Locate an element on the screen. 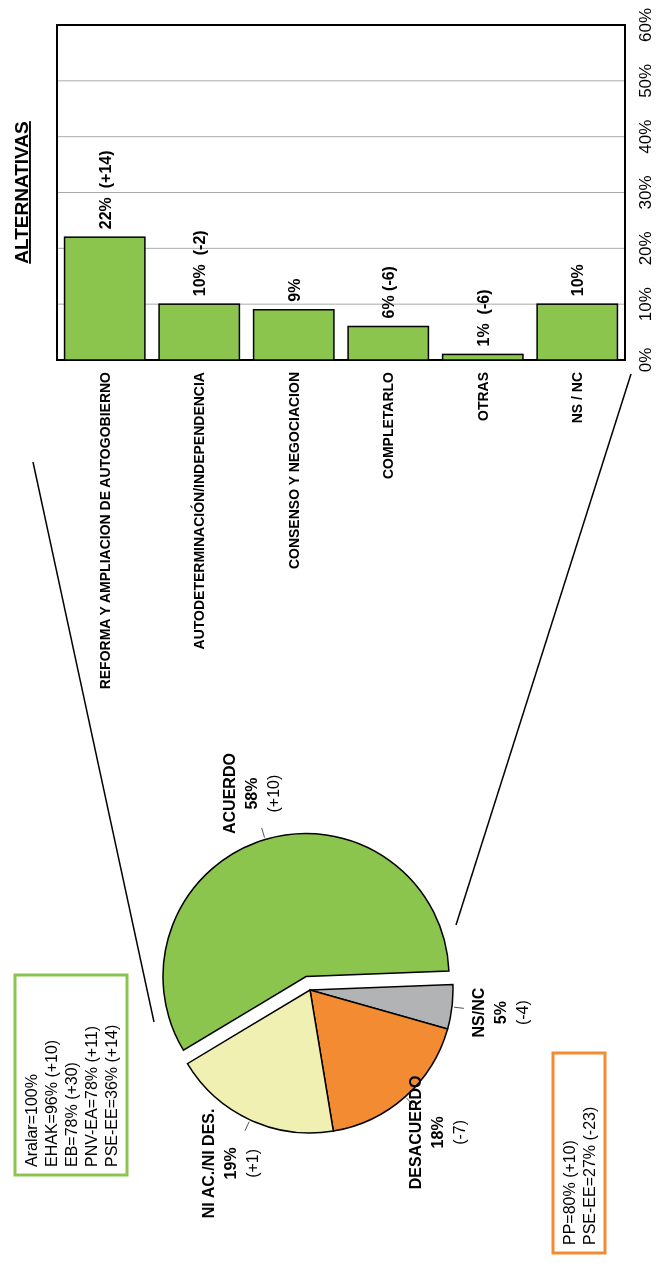 This screenshot has height=1268, width=661. x-tick-label: OTRAS is located at coordinates (482, 396).